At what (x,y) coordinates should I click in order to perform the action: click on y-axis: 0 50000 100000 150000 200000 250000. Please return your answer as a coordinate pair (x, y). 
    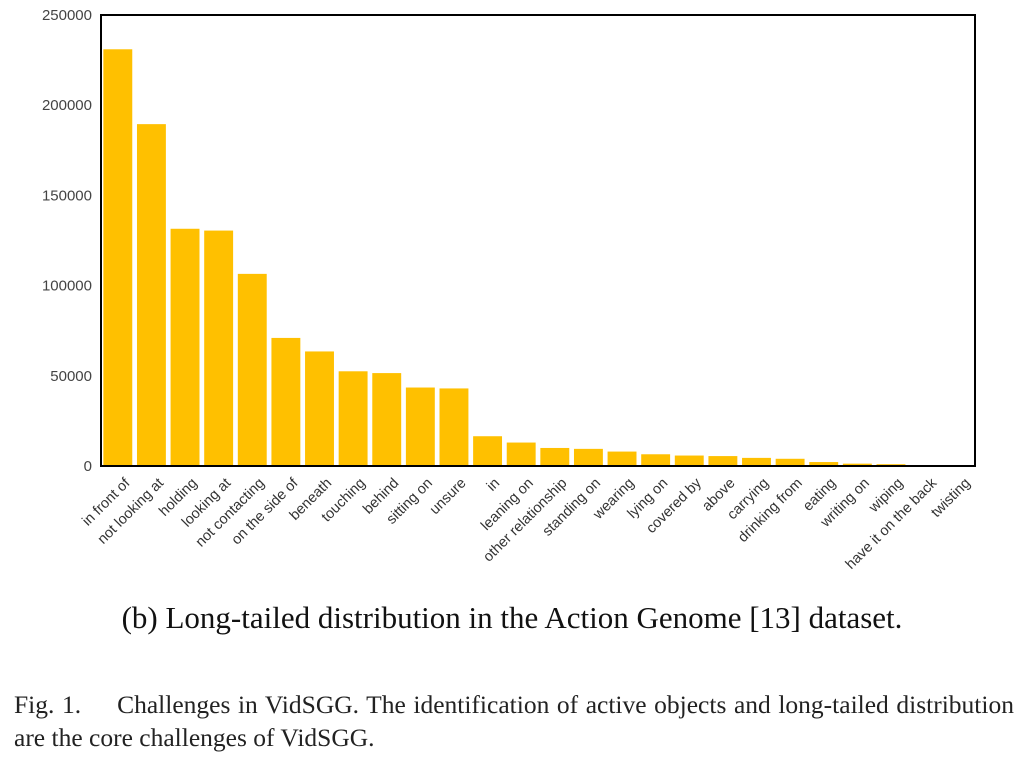
    Looking at the image, I should click on (67, 241).